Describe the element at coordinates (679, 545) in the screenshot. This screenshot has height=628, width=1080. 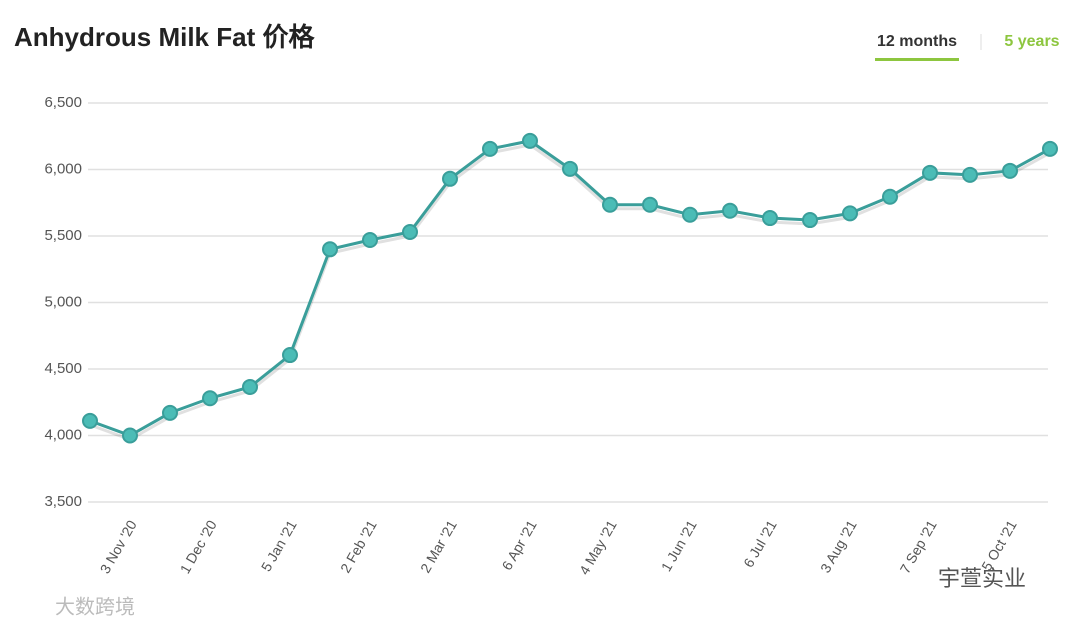
I see `x-tick-label: 1 Jun '21` at that location.